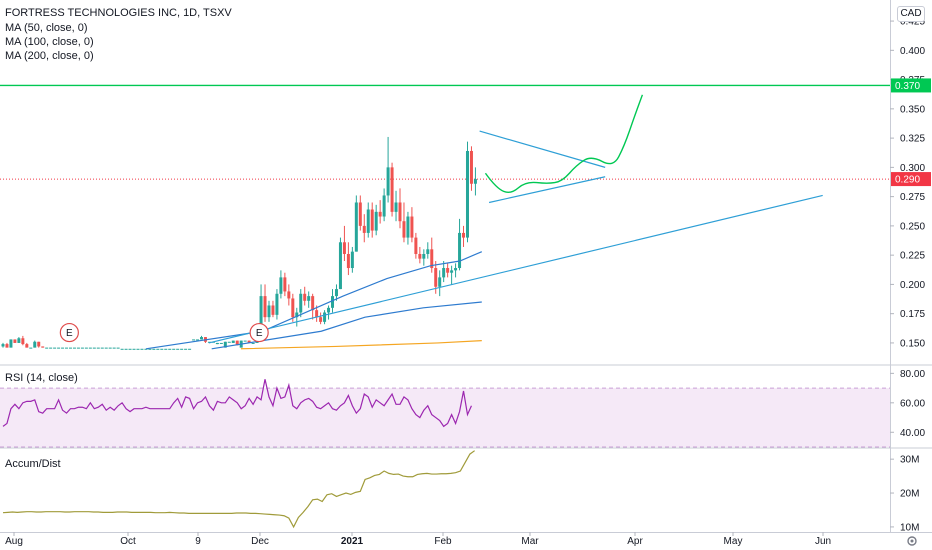 This screenshot has height=550, width=932. Describe the element at coordinates (911, 14) in the screenshot. I see `currency-button: CAD` at that location.